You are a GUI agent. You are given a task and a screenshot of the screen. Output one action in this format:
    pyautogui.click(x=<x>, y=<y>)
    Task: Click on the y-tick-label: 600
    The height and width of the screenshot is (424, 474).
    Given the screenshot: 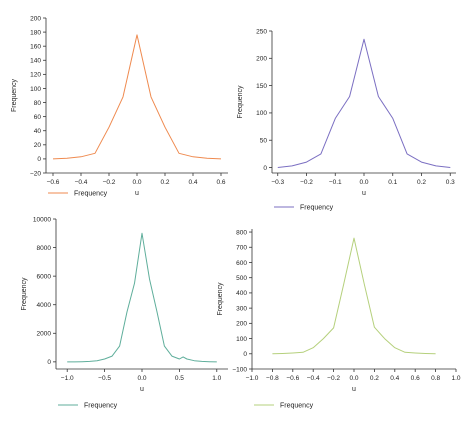 What is the action you would take?
    pyautogui.click(x=241, y=263)
    